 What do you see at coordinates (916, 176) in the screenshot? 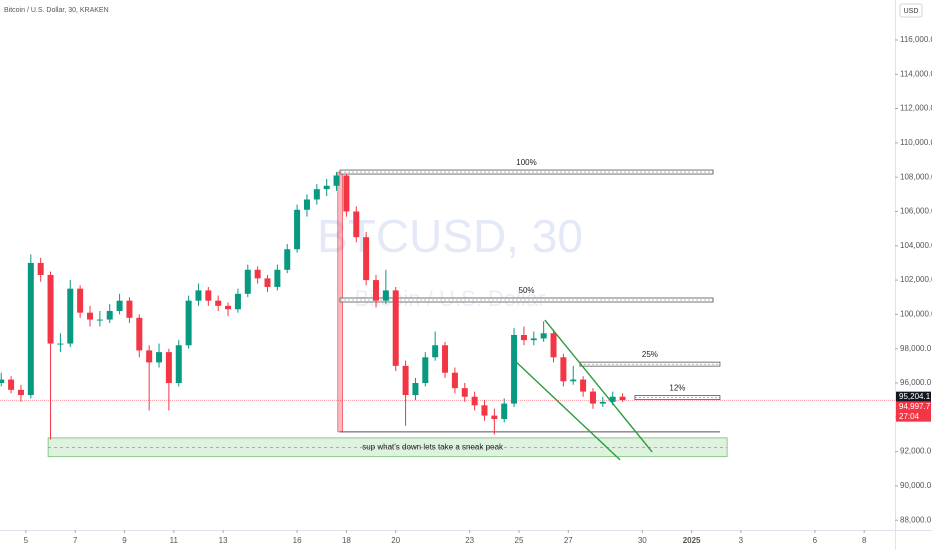
I see `y-tick-label: 108,000.0` at bounding box center [916, 176].